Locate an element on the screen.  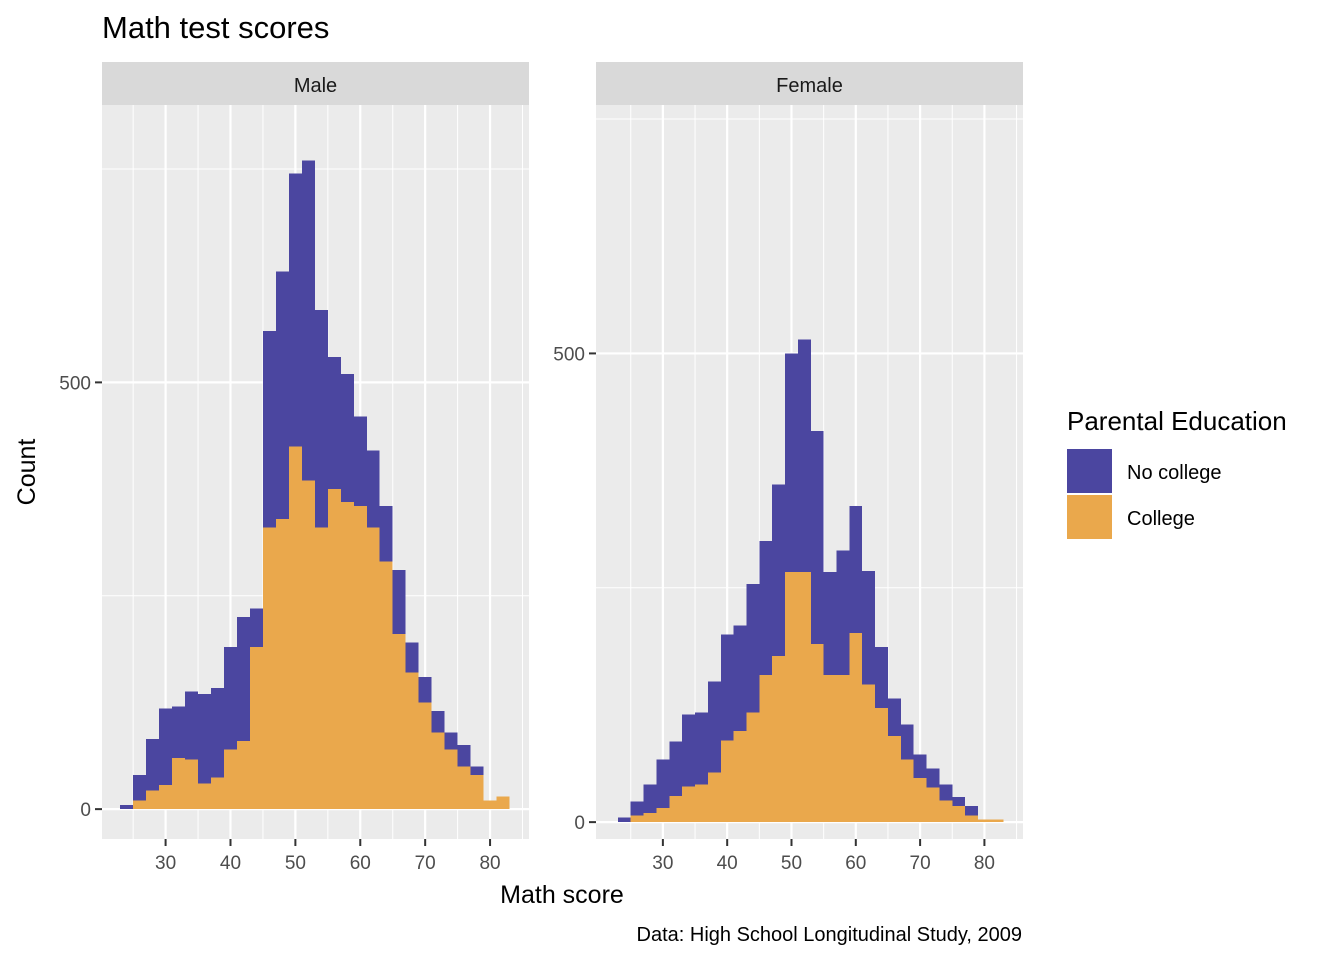
y-tick-label-female-500: 500 is located at coordinates (569, 354).